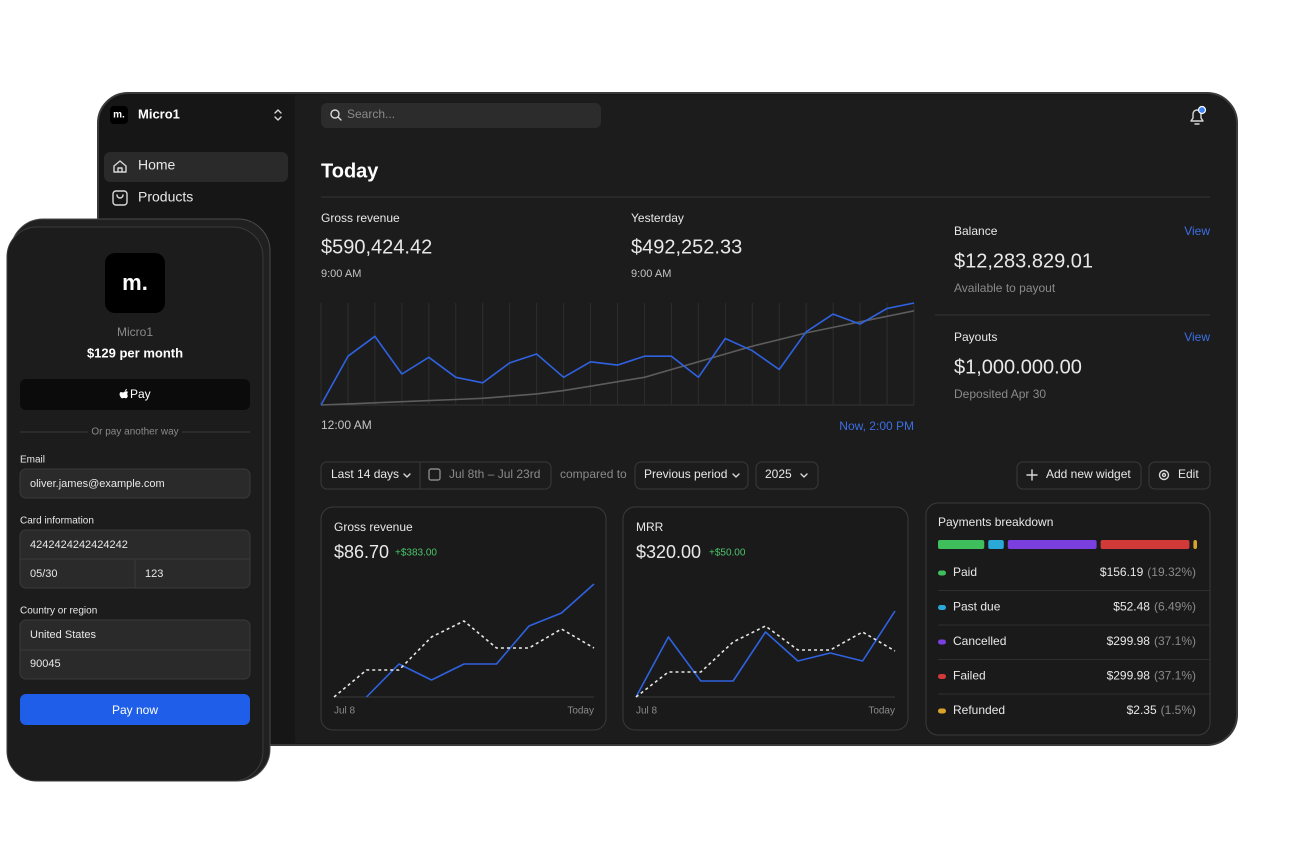  What do you see at coordinates (1023, 261) in the screenshot?
I see `balance-value: $12,283.829.01` at bounding box center [1023, 261].